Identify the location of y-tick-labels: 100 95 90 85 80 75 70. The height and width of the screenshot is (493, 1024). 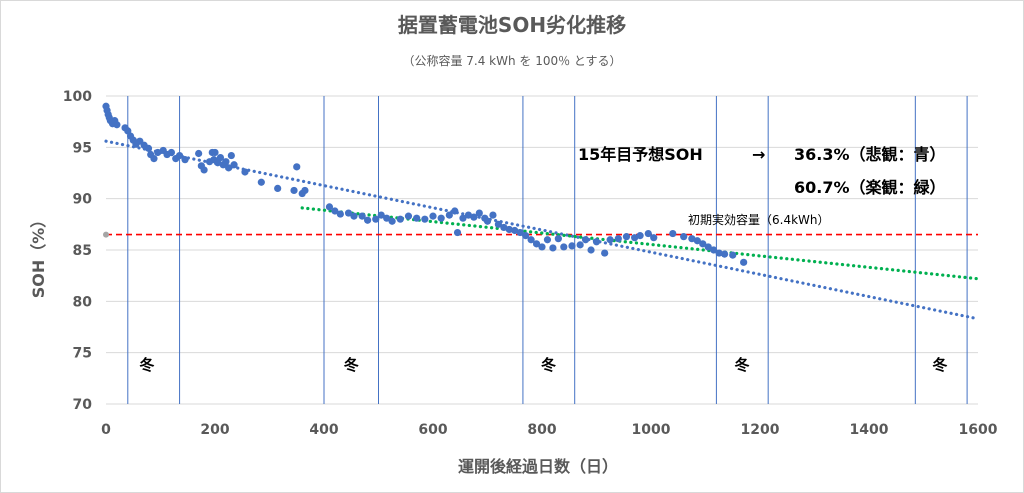
(77, 251).